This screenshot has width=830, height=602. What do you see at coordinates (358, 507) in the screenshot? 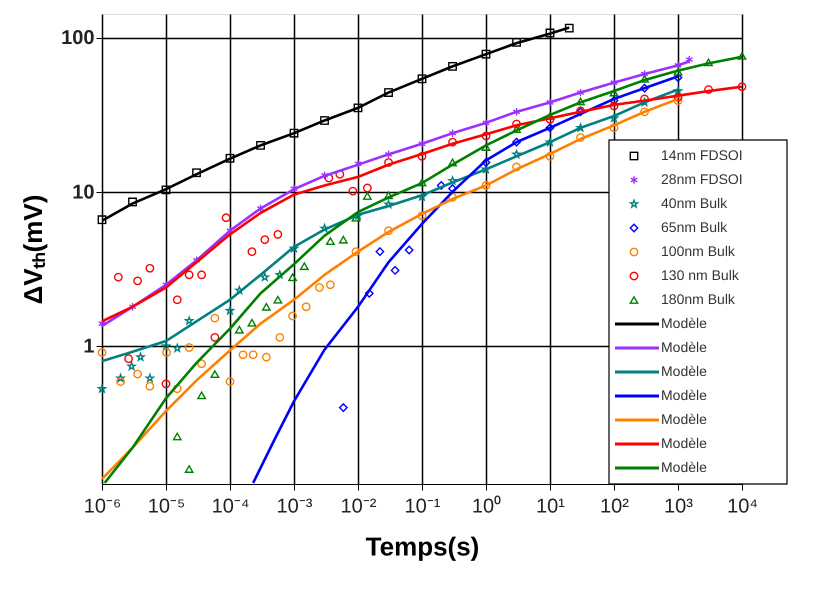
I see `x-tick-label: 10⁻²` at bounding box center [358, 507].